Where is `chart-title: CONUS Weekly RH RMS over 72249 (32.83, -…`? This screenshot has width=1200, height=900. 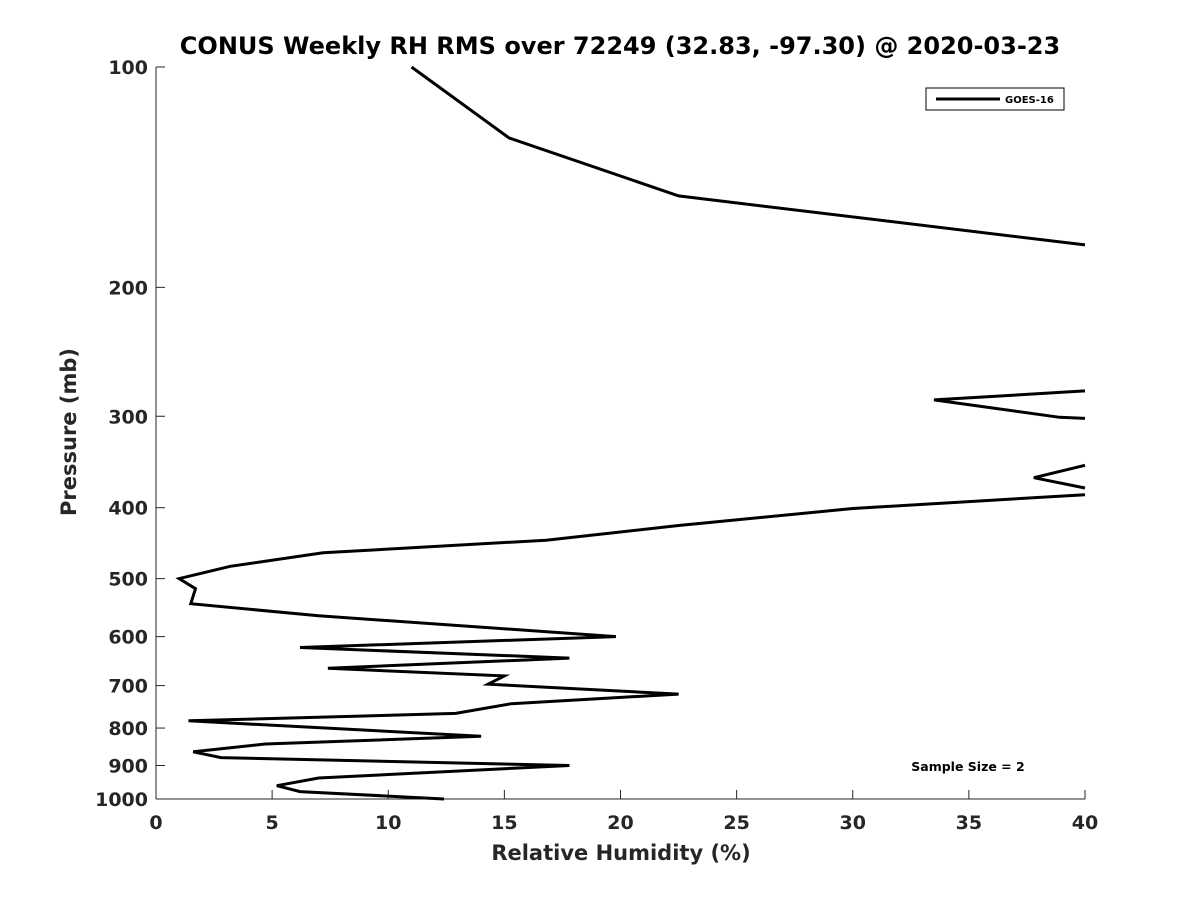
chart-title: CONUS Weekly RH RMS over 72249 (32.83, -… is located at coordinates (620, 46).